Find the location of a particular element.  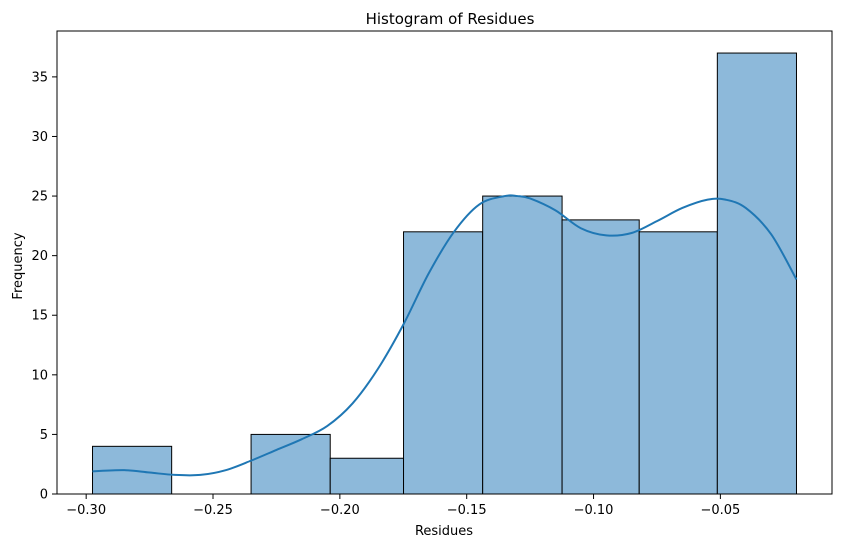

y-axis-label: Frequency is located at coordinates (18, 265).